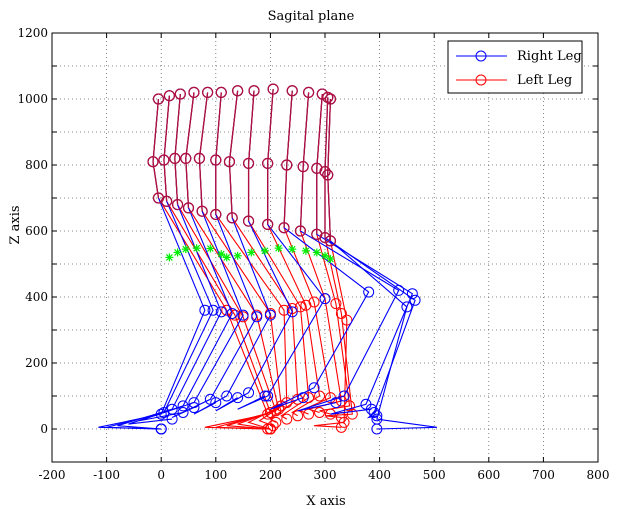  What do you see at coordinates (32, 231) in the screenshot?
I see `y-tick-labels: 0 200 400 600 800 1000 1200` at bounding box center [32, 231].